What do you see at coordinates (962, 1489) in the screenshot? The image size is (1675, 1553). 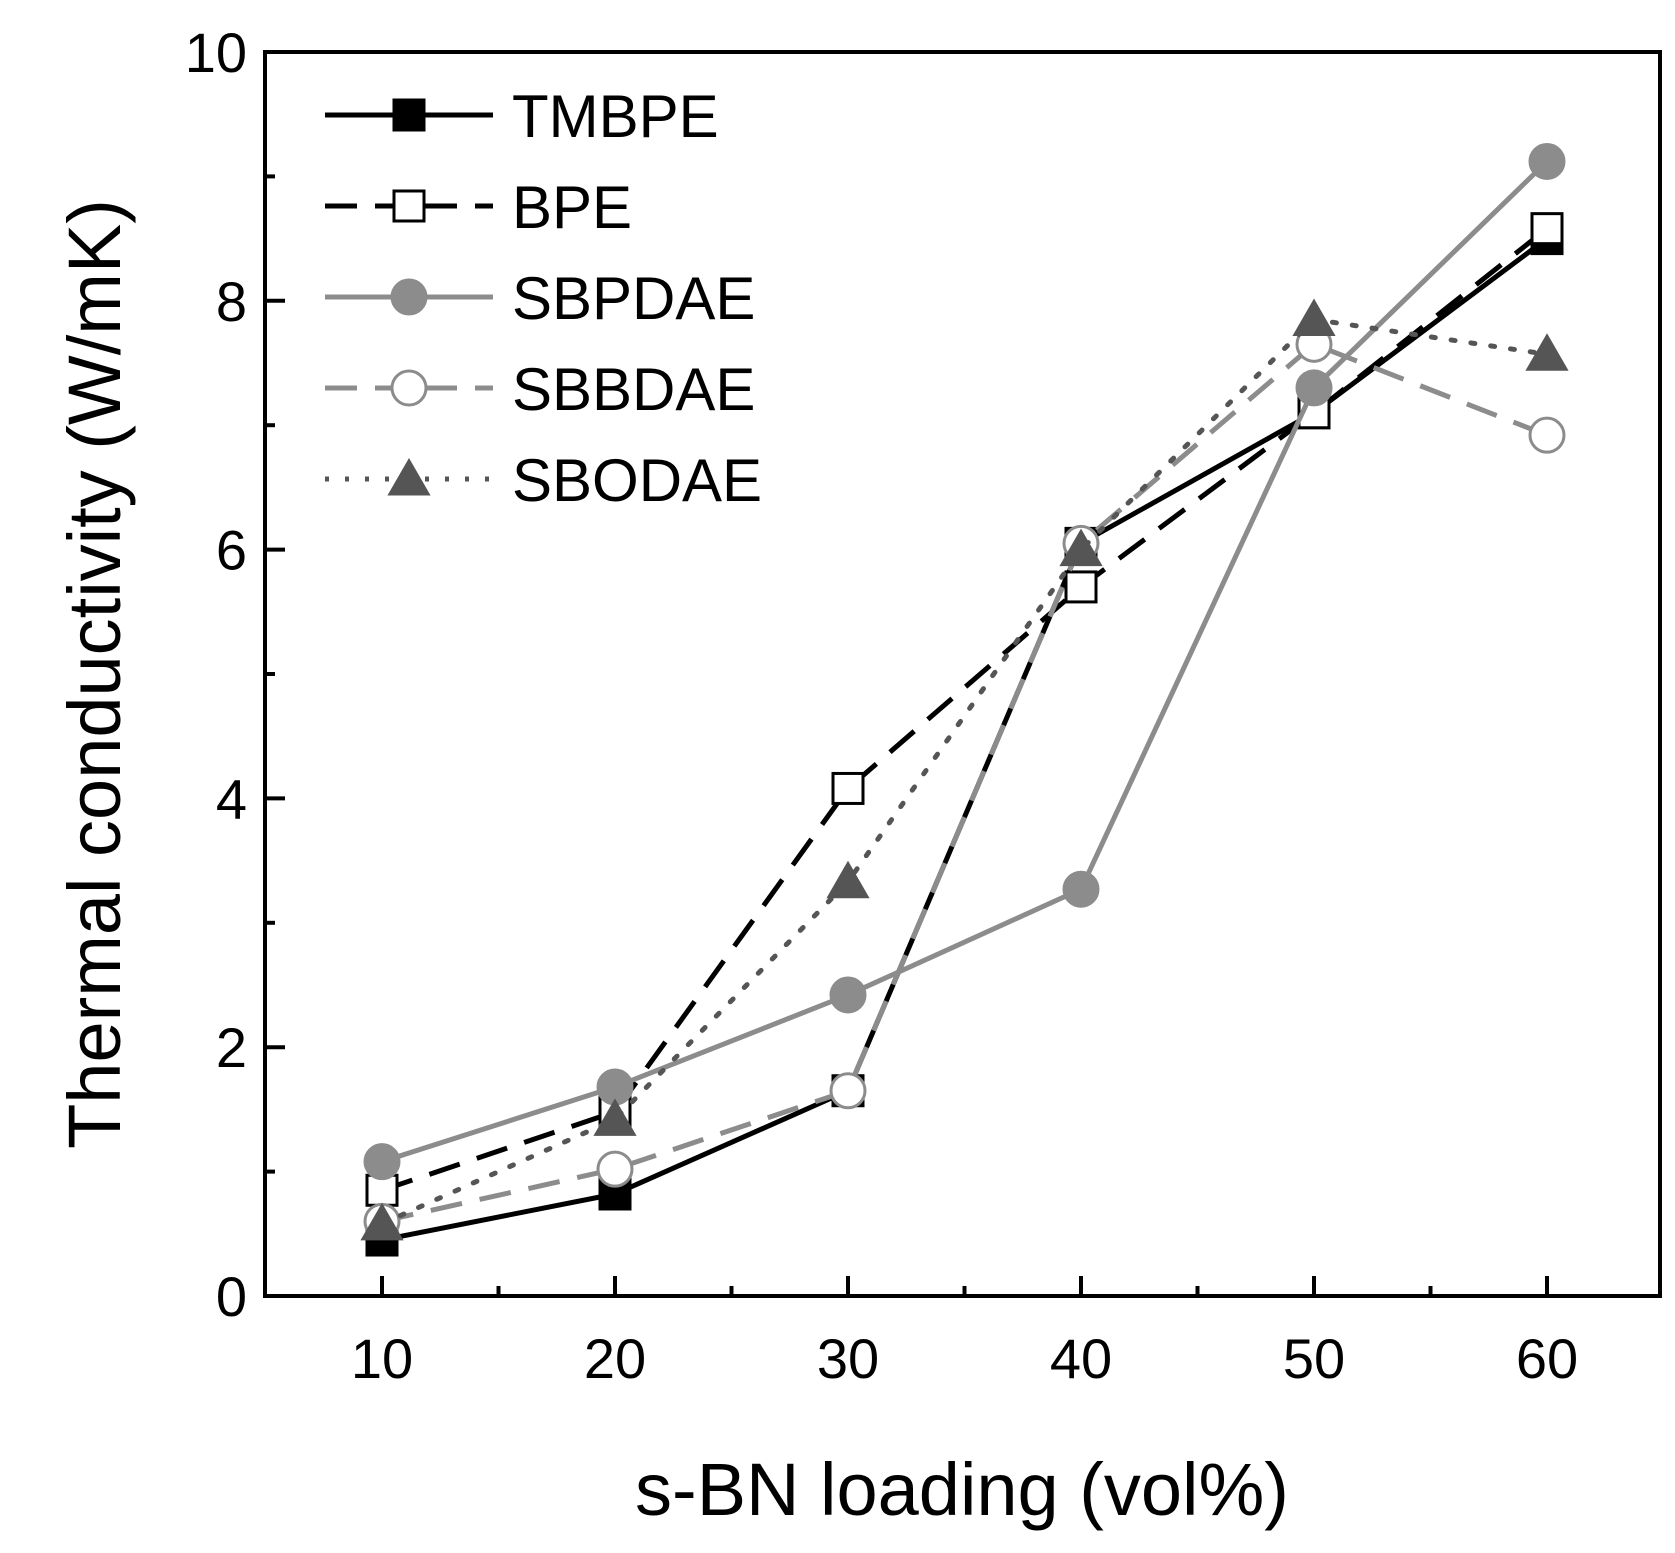 I see `x-axis-title: s-BN loading (vol%)` at bounding box center [962, 1489].